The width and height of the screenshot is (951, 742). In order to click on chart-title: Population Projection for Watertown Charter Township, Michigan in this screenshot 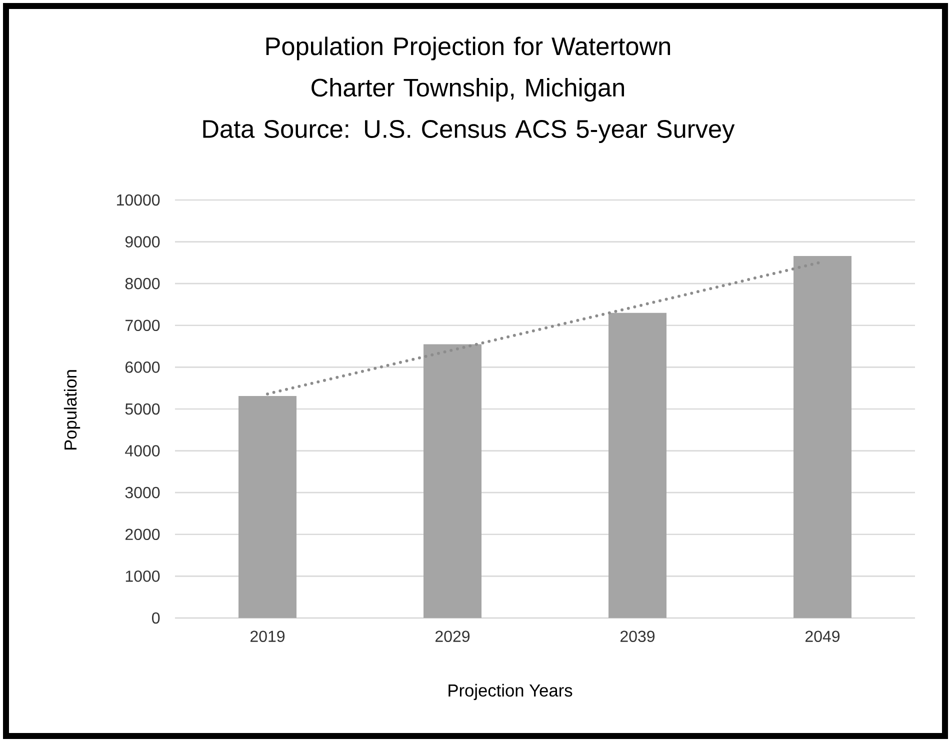, I will do `click(468, 69)`.